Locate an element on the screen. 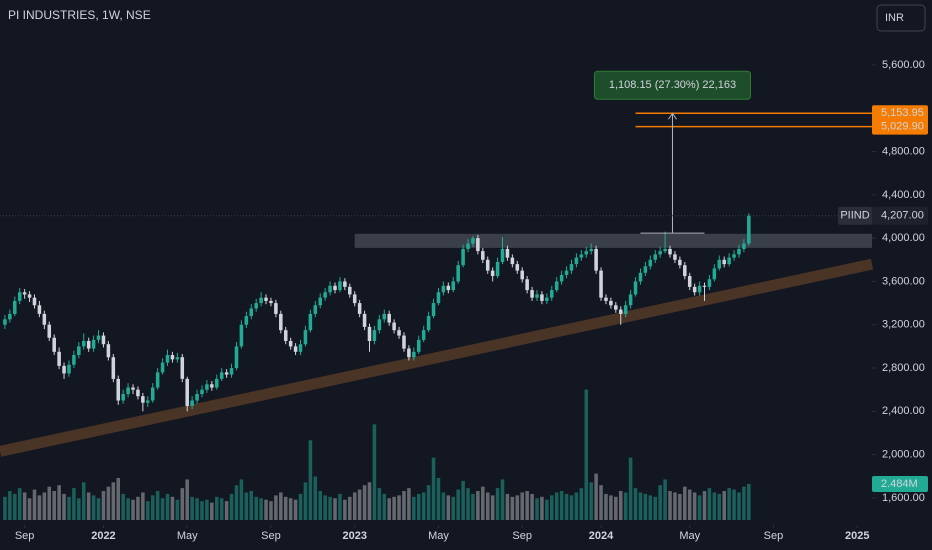 This screenshot has width=932, height=550. currency-box is located at coordinates (901, 18).